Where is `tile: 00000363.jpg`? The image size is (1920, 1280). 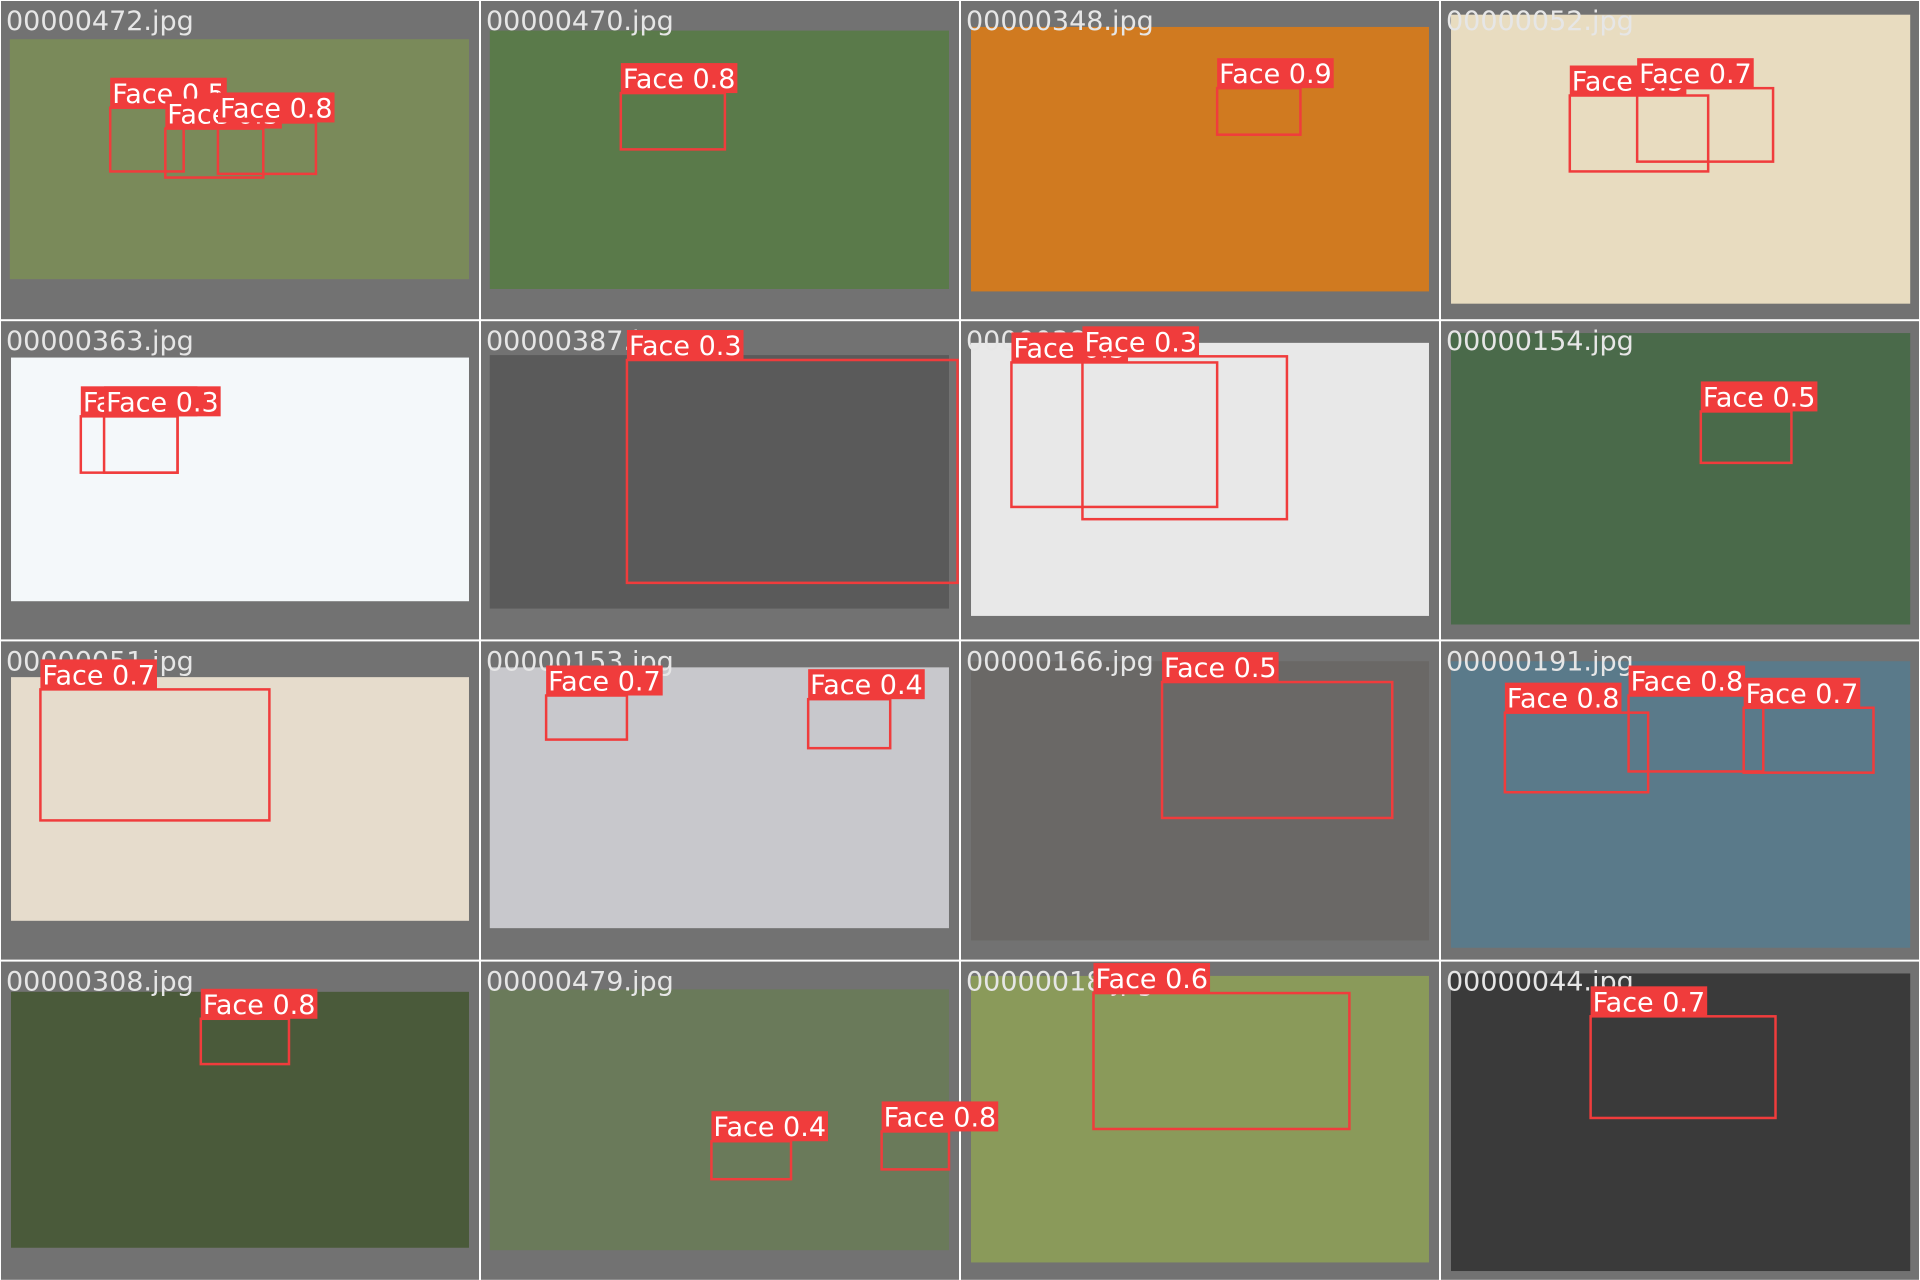
tile: 00000363.jpg is located at coordinates (240, 480).